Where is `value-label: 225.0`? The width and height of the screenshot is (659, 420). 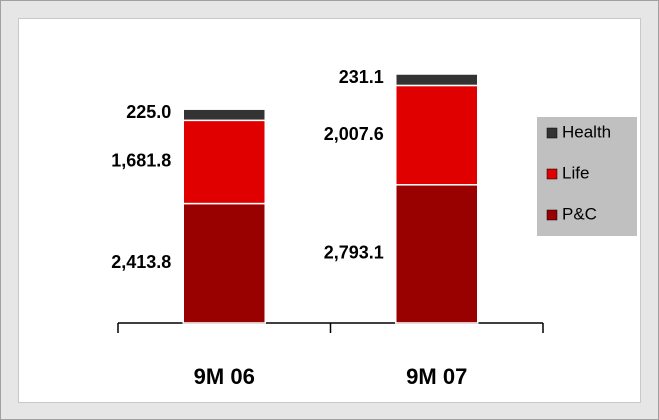 value-label: 225.0 is located at coordinates (148, 112).